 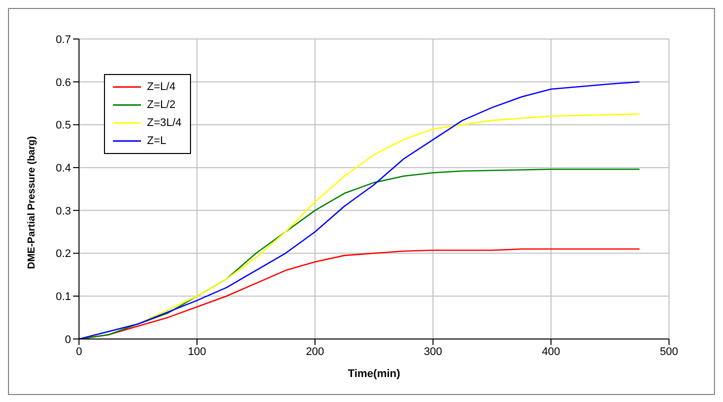 What do you see at coordinates (669, 352) in the screenshot?
I see `x-tick-label: 500` at bounding box center [669, 352].